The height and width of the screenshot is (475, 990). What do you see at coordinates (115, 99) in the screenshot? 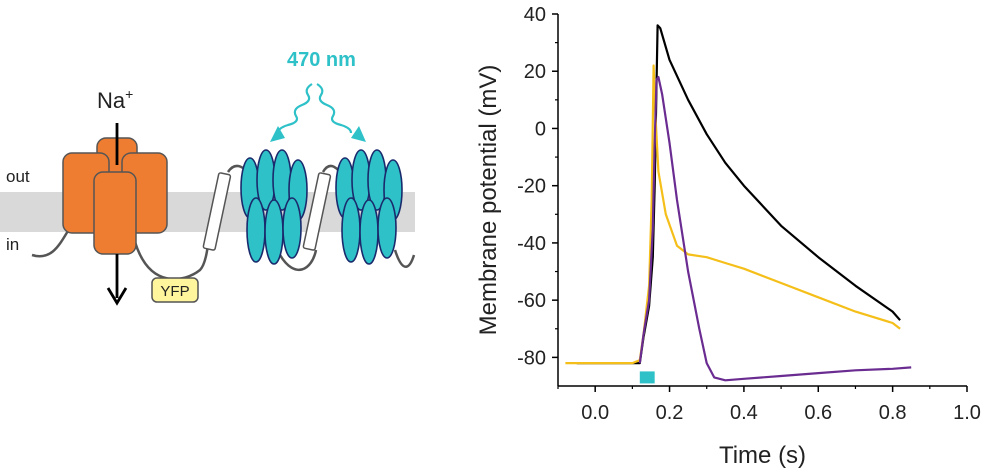
I see `ion-label: Na+` at bounding box center [115, 99].